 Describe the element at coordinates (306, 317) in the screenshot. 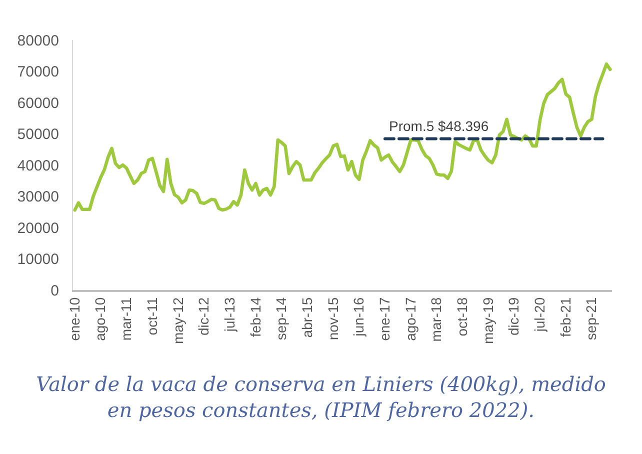

I see `x-tick-label: abr-15` at that location.